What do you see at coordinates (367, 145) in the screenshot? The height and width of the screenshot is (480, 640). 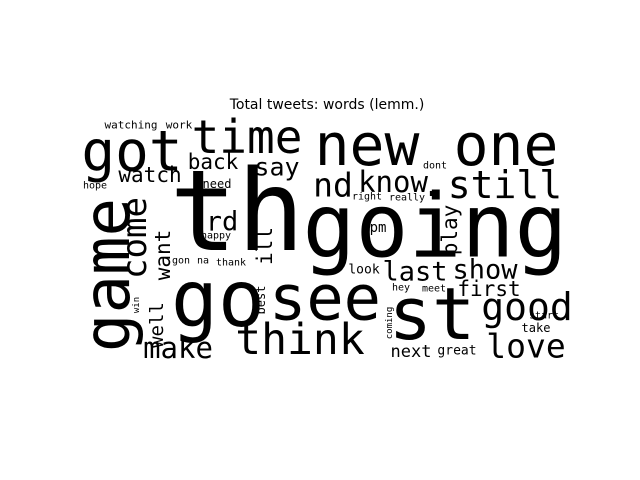 I see `word: new` at bounding box center [367, 145].